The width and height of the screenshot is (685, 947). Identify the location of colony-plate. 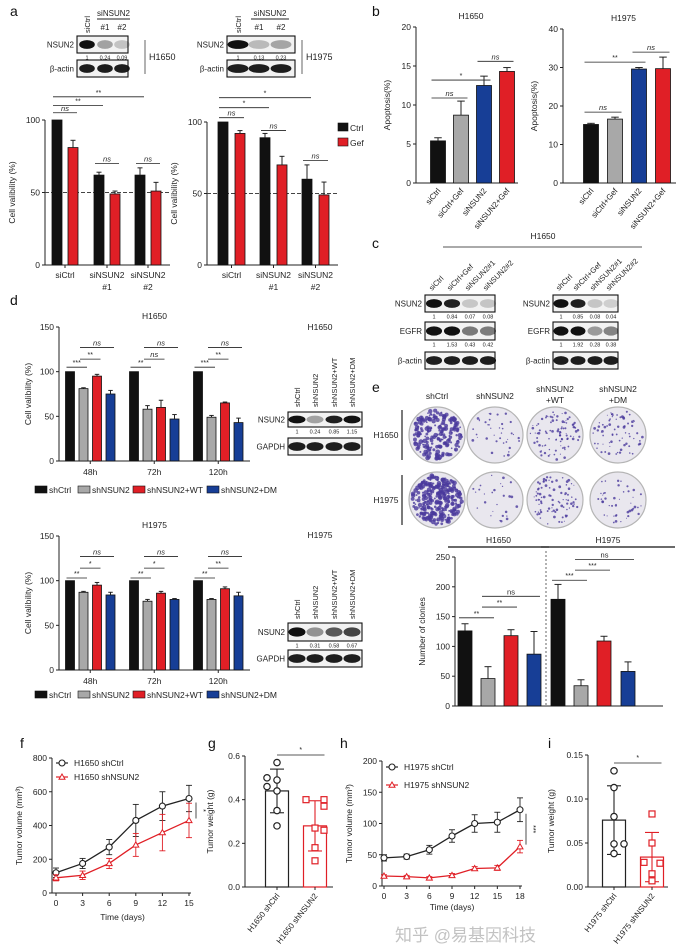
(618, 435).